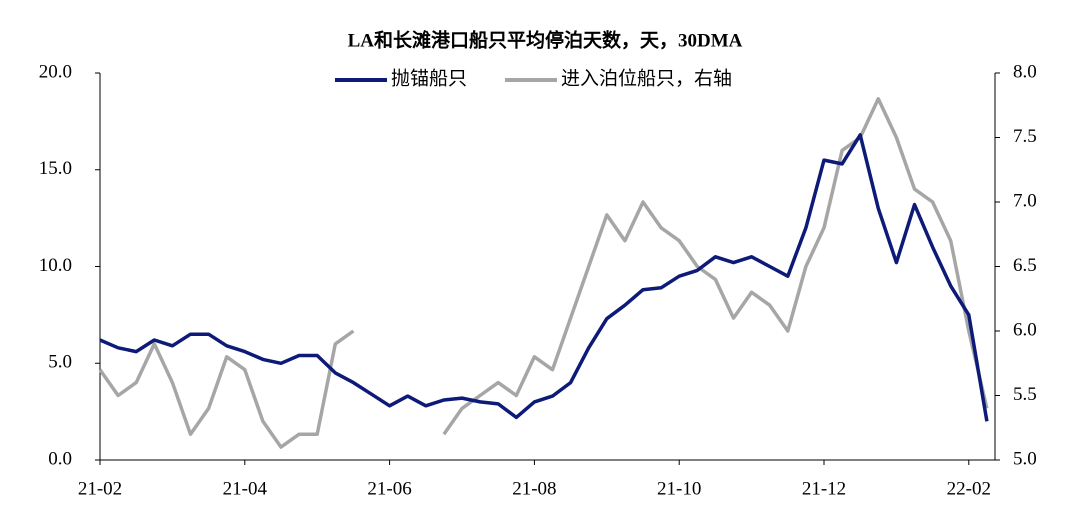 The image size is (1080, 519). What do you see at coordinates (429, 78) in the screenshot?
I see `legend-label: 抛锚船只` at bounding box center [429, 78].